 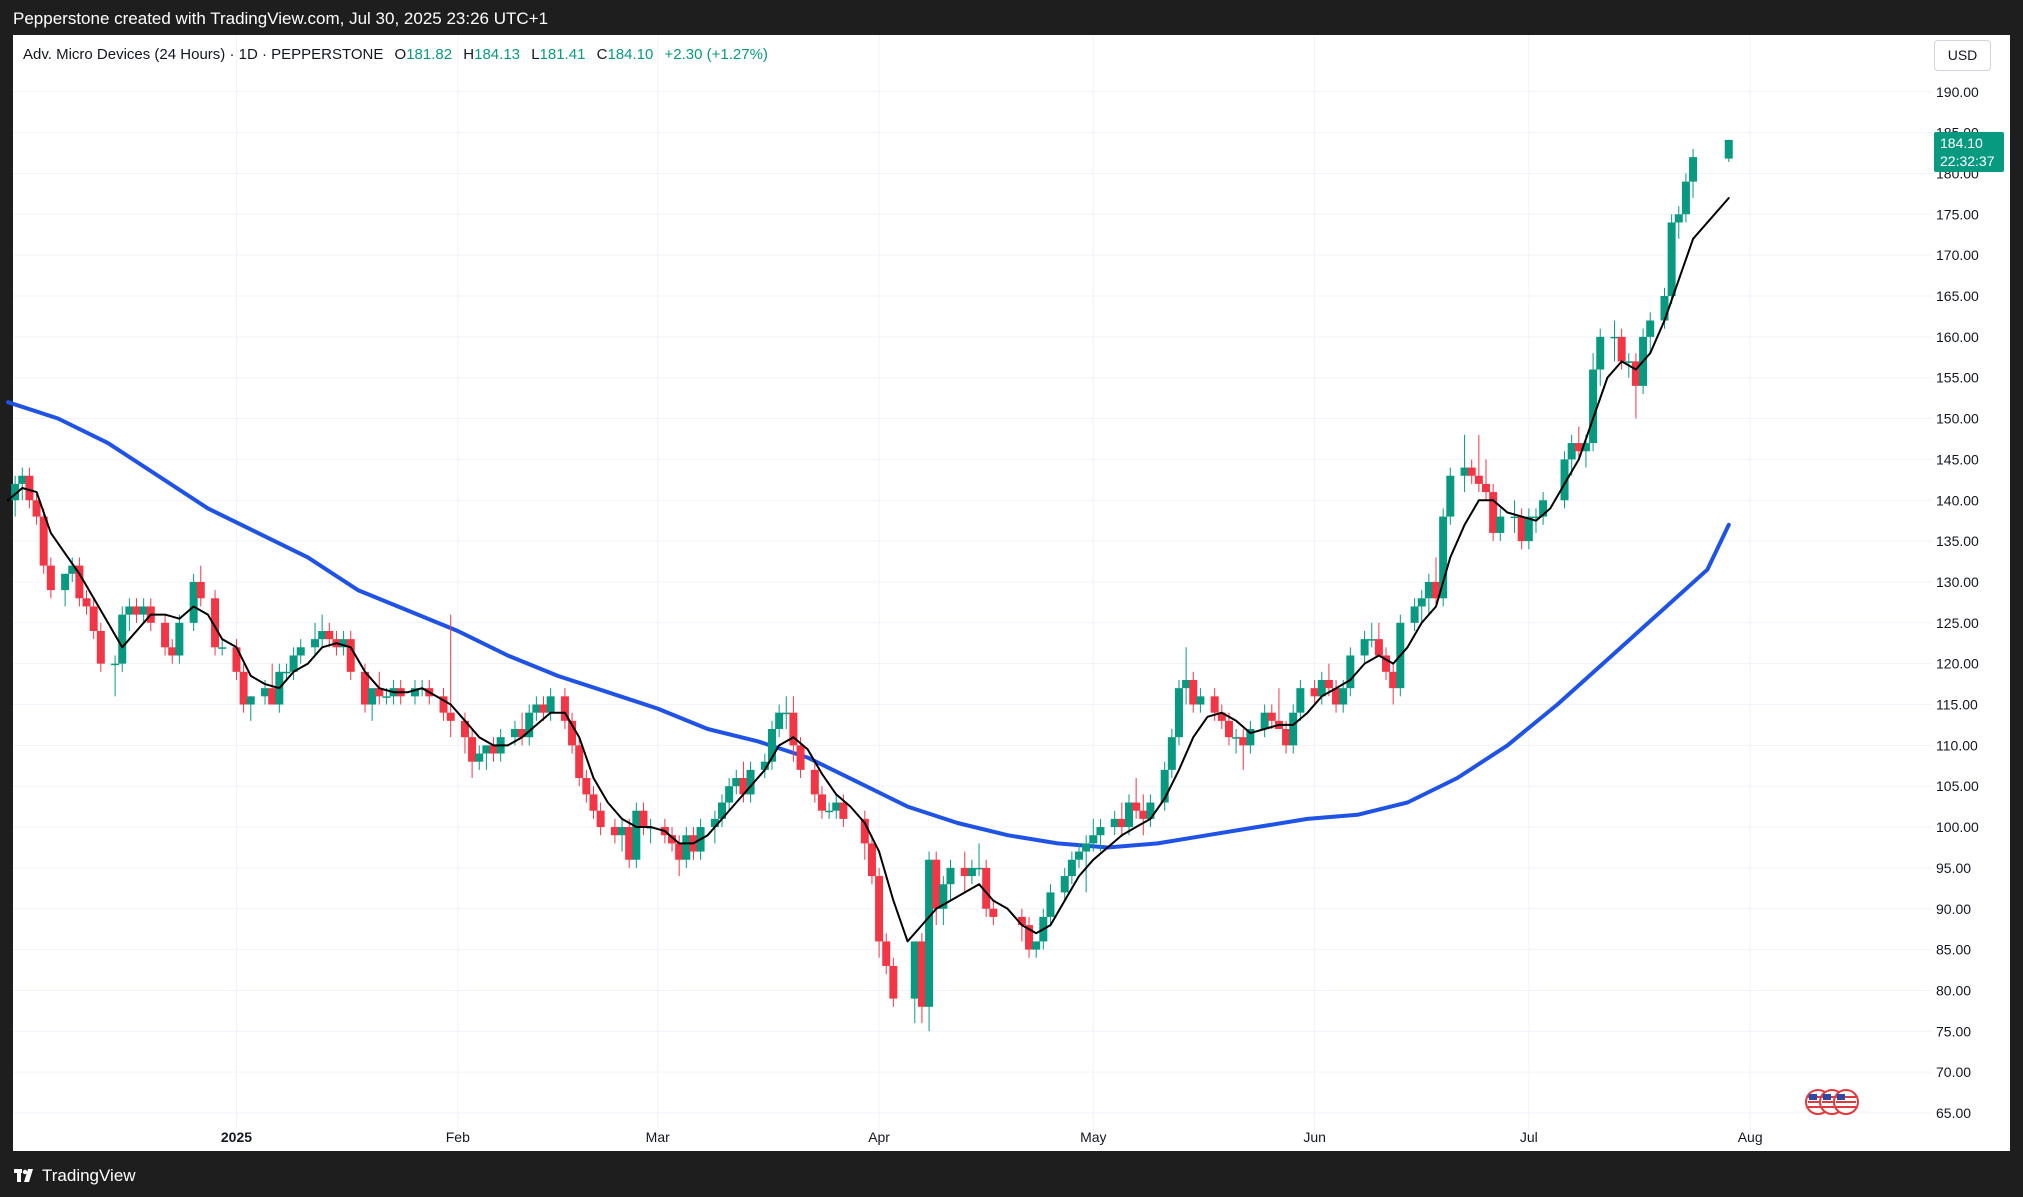 I want to click on high-label: H, so click(x=469, y=54).